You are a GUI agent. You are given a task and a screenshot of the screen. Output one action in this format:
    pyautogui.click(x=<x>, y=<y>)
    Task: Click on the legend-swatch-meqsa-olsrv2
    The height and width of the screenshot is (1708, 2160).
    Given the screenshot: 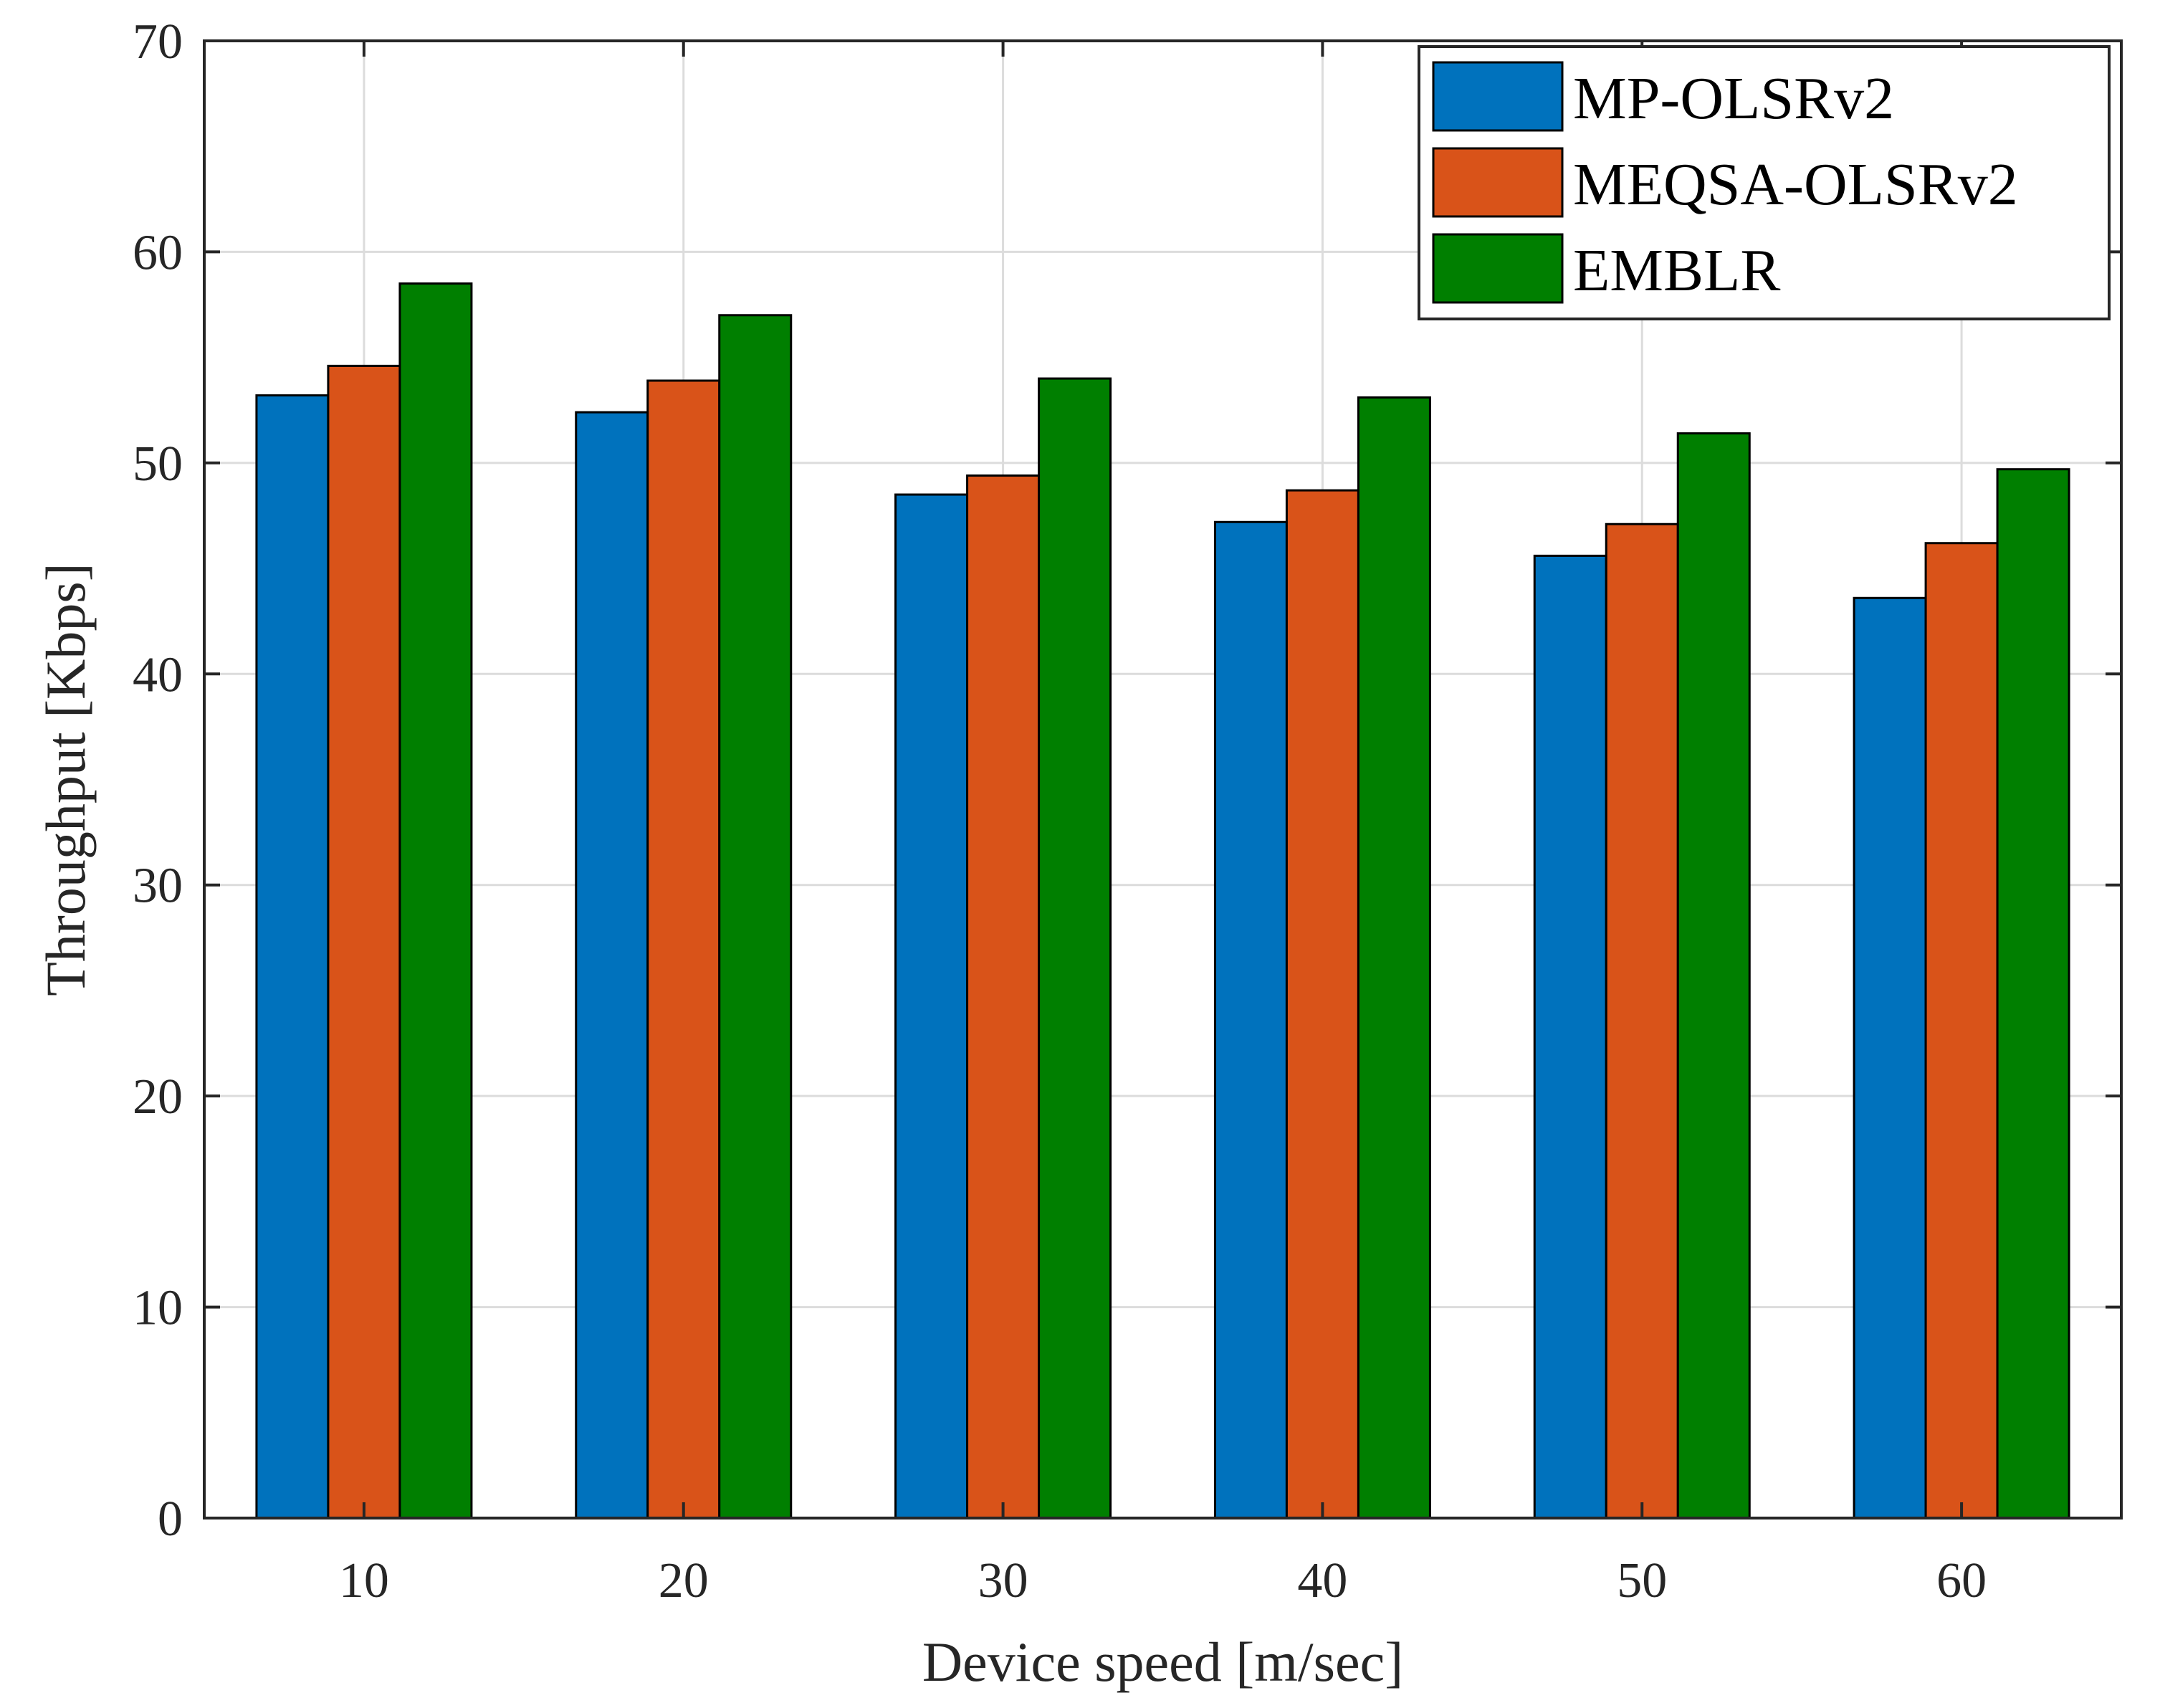 What is the action you would take?
    pyautogui.click(x=1498, y=182)
    